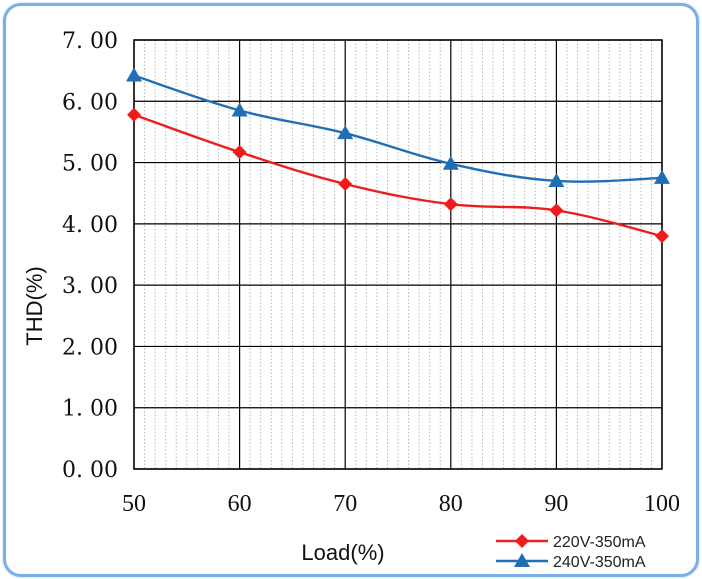  Describe the element at coordinates (34, 305) in the screenshot. I see `y-axis-title: THD(%)` at that location.